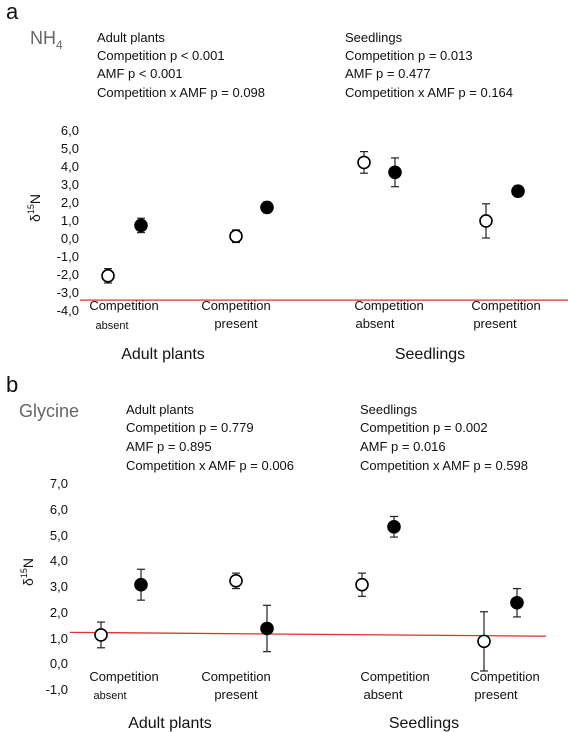 This screenshot has height=732, width=568. I want to click on y-tick-label: 7,0, so click(59, 483).